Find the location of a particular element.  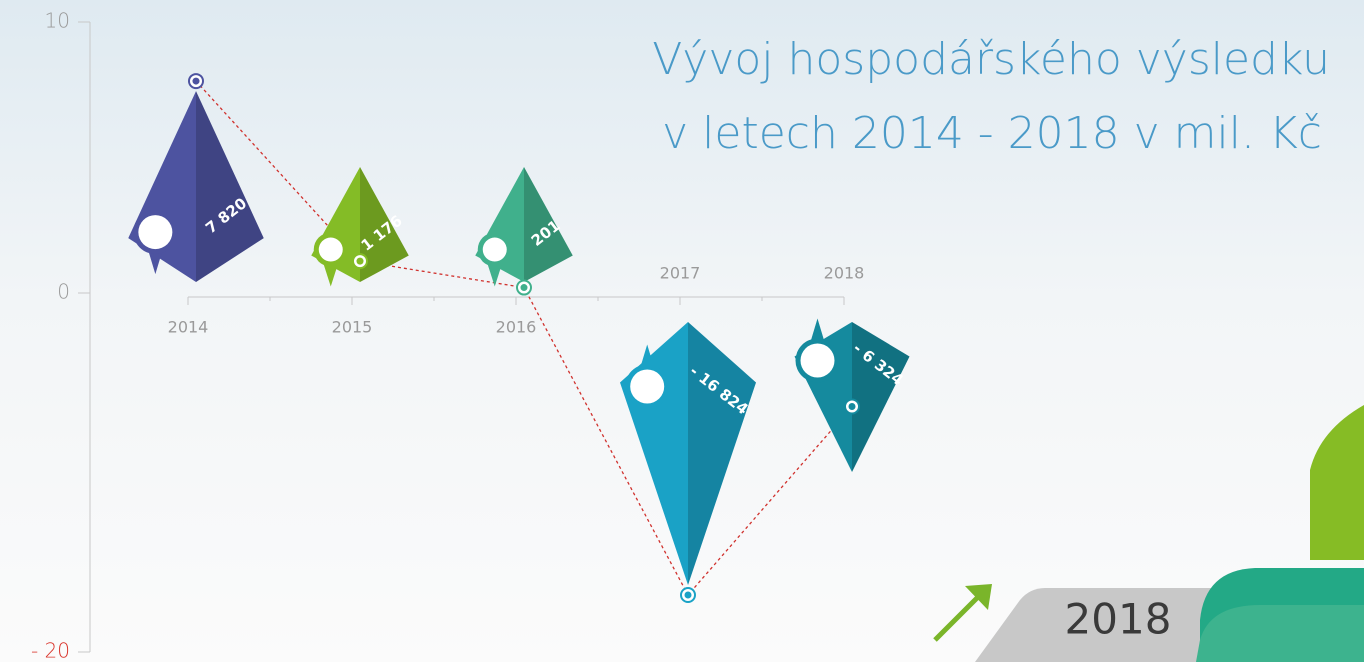

y-tick-label: 10 is located at coordinates (57, 21).